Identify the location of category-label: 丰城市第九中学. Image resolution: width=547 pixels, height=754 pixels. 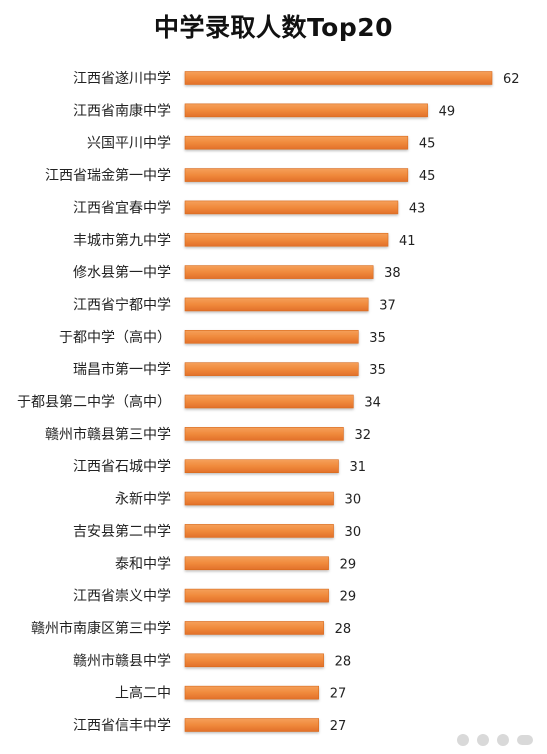
(122, 240).